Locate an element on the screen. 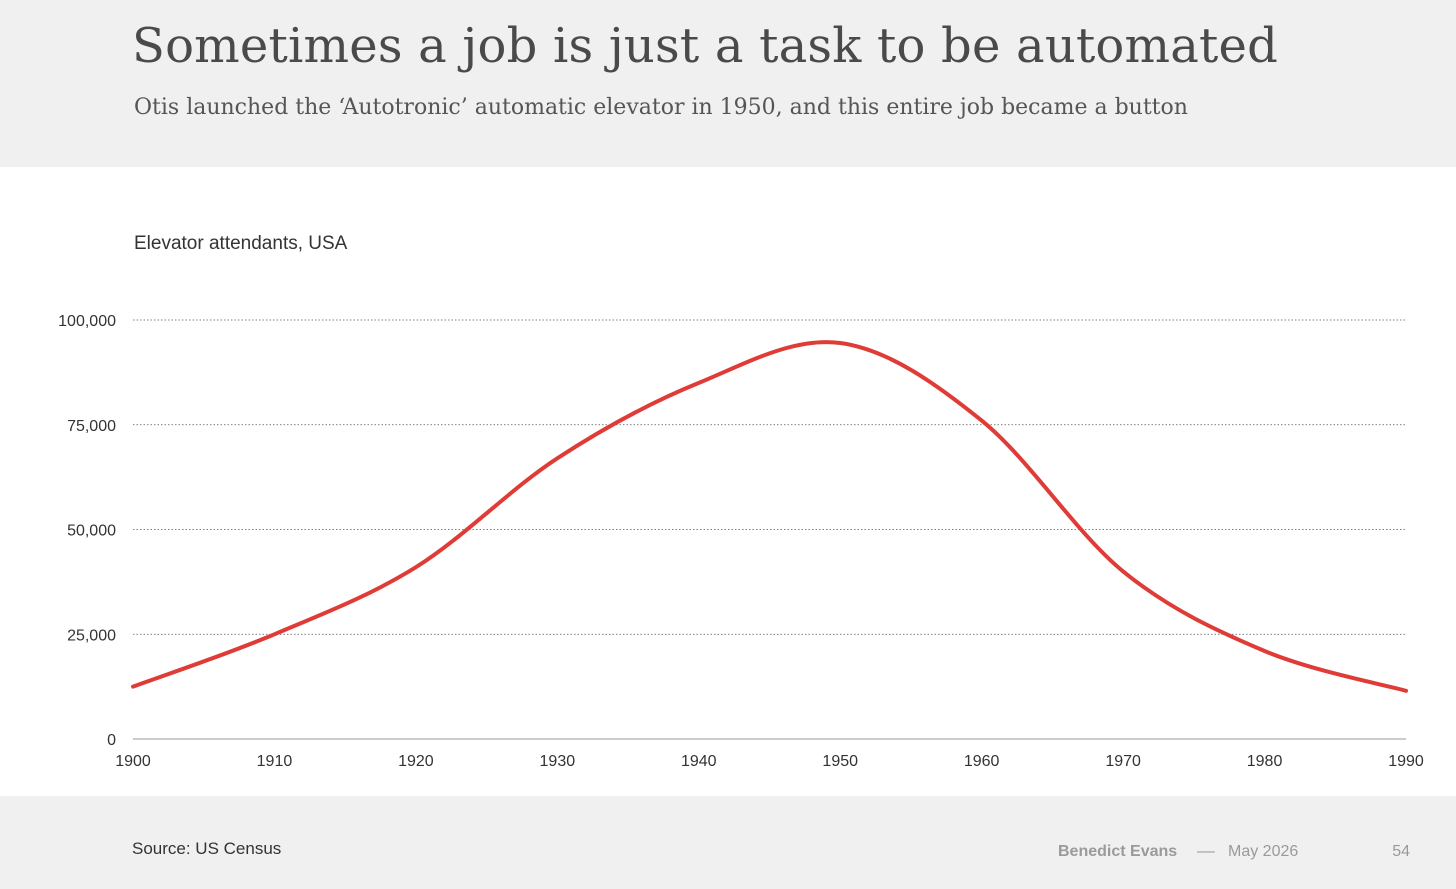  x-tick-label: 1990 is located at coordinates (1406, 761).